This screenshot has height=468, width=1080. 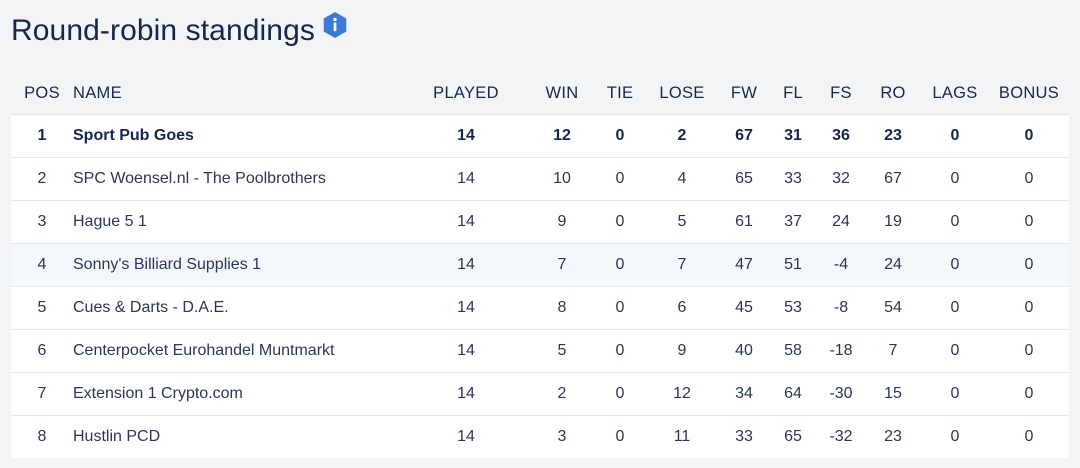 I want to click on cell-name: Extension 1 Crypto.com, so click(x=158, y=393).